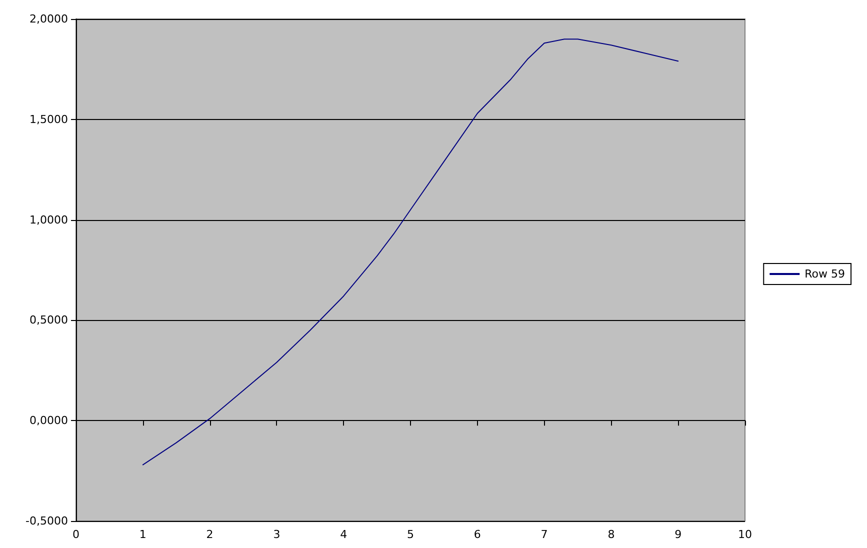 The image size is (867, 548). I want to click on x-tick-label: 8, so click(611, 534).